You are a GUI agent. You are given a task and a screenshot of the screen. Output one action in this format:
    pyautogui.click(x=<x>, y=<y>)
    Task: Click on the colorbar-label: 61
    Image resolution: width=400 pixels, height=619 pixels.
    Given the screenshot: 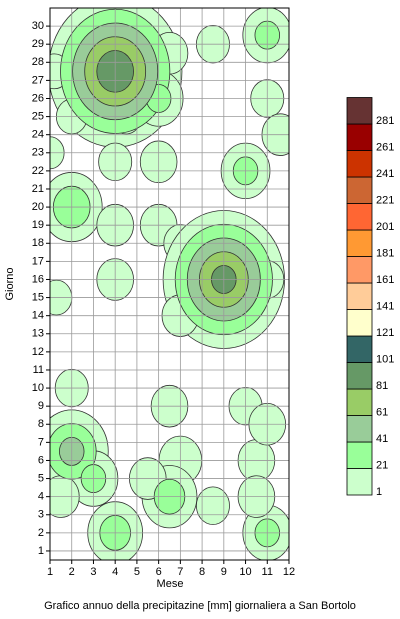 What is the action you would take?
    pyautogui.click(x=382, y=412)
    